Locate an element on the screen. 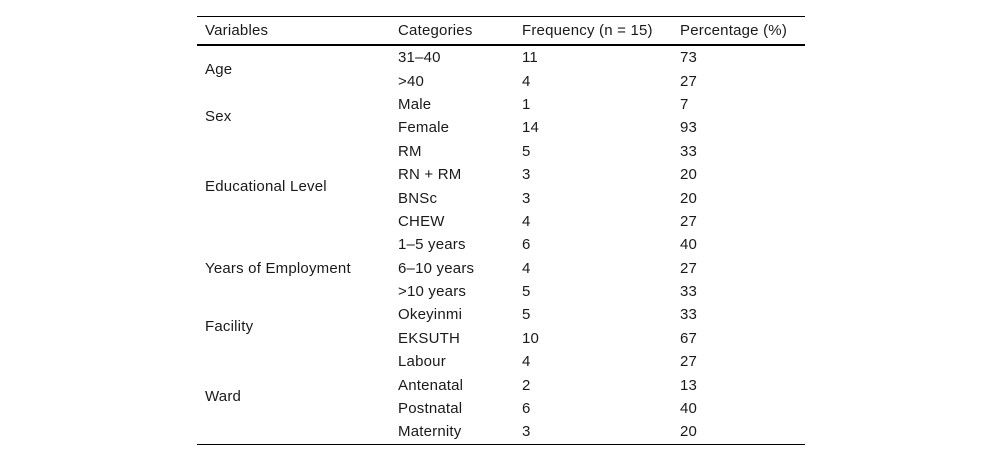  percentage-cell: 13 is located at coordinates (689, 385).